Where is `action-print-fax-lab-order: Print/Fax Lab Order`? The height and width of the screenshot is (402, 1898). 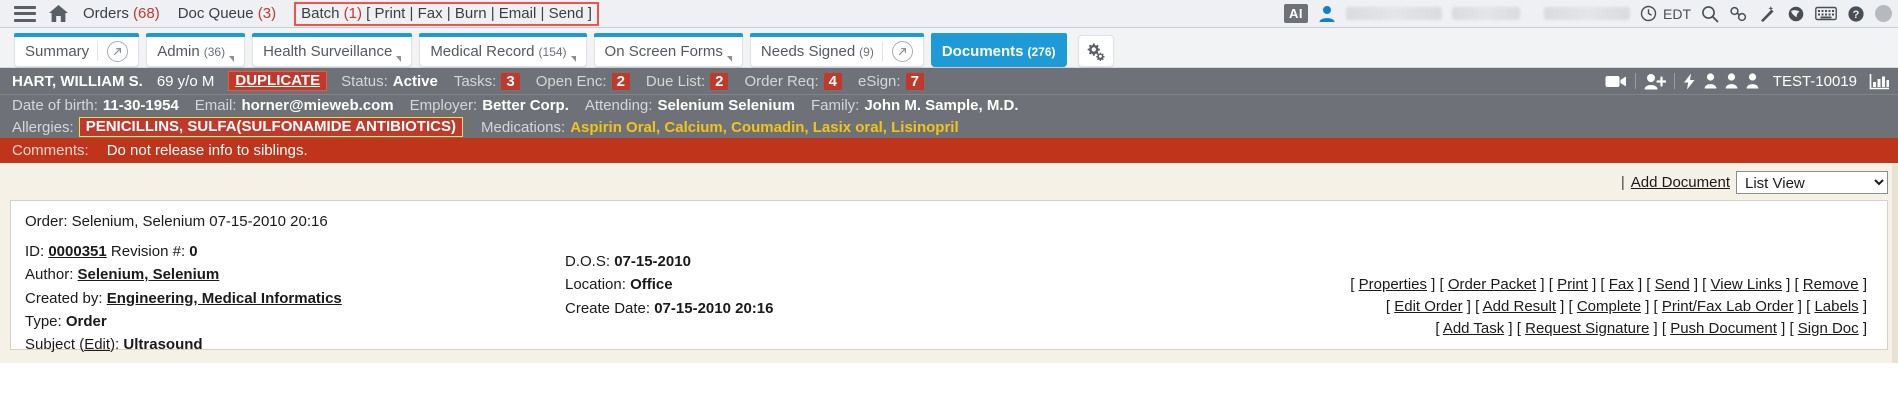
action-print-fax-lab-order: Print/Fax Lab Order is located at coordinates (1727, 306).